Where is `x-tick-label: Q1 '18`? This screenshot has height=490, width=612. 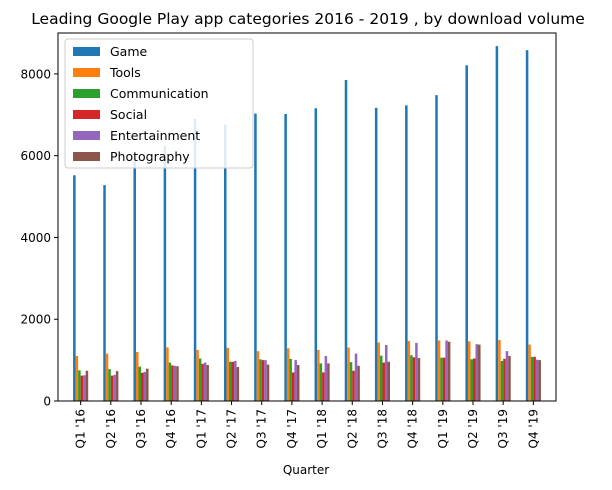 x-tick-label: Q1 '18 is located at coordinates (322, 428).